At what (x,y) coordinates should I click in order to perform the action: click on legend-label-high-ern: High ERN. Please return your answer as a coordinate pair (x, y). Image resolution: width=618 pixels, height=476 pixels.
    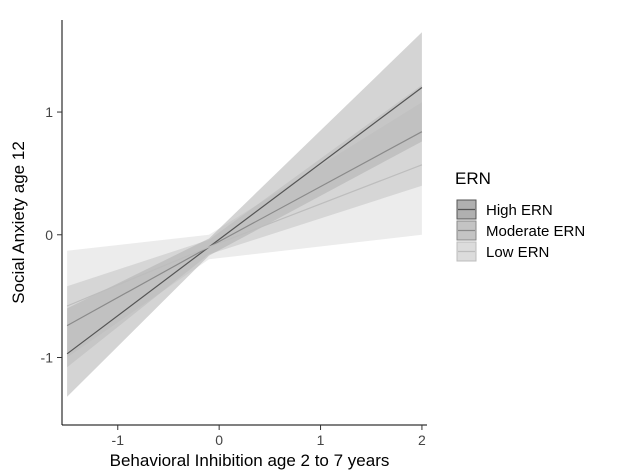
    Looking at the image, I should click on (519, 210).